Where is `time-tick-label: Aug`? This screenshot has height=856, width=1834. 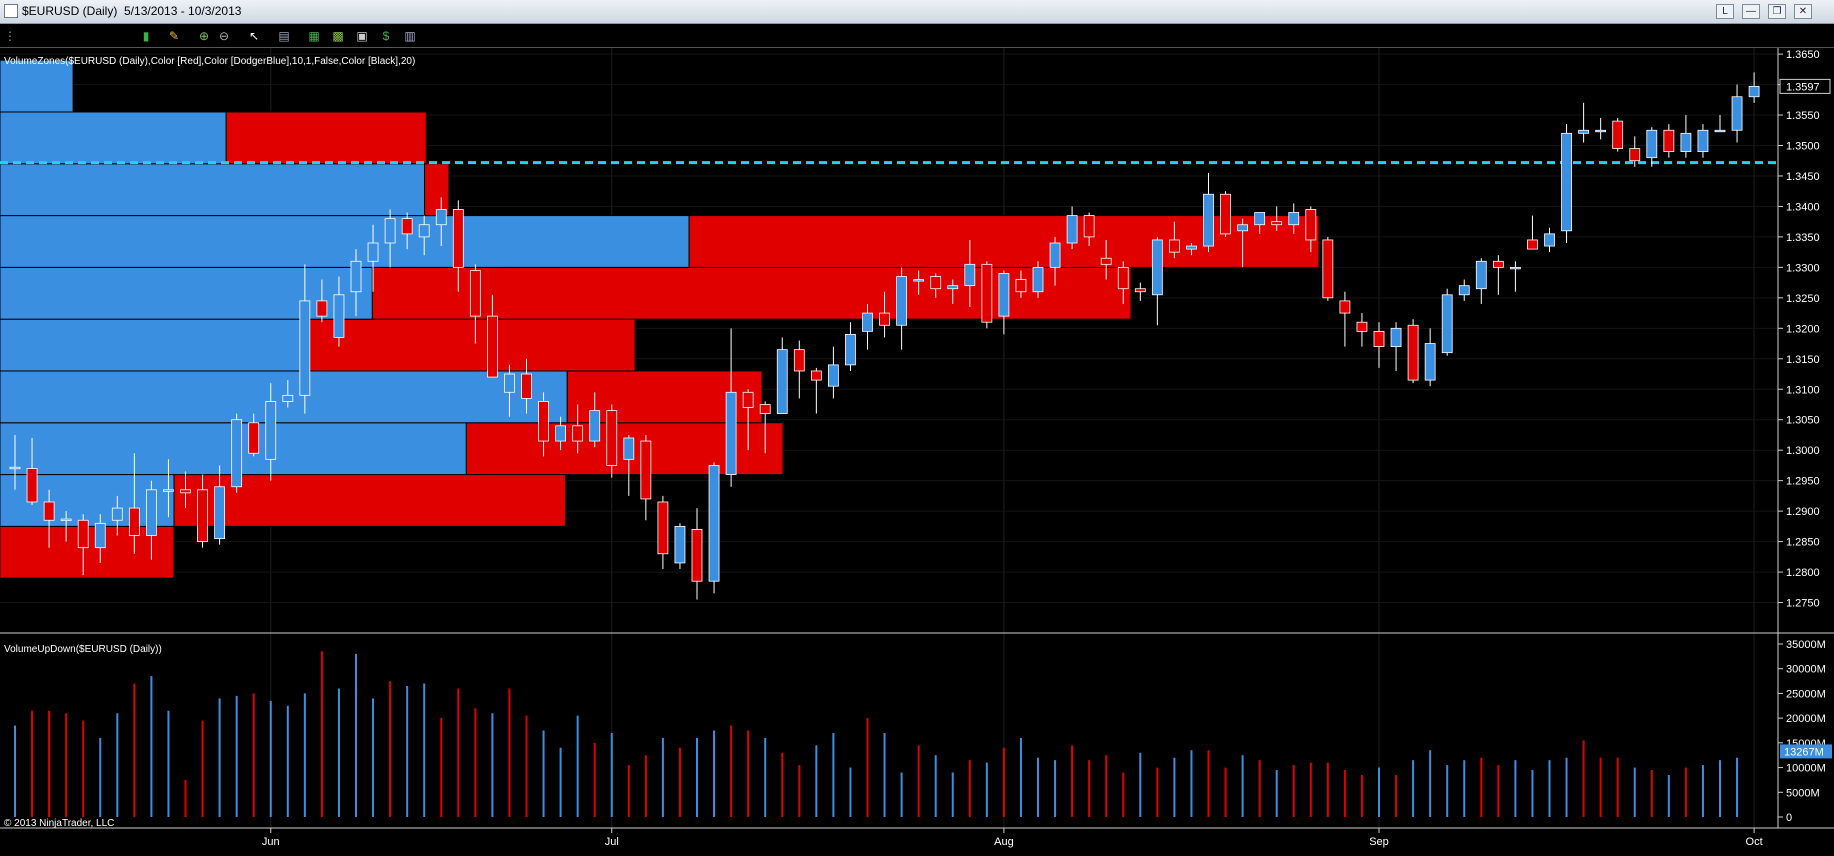 time-tick-label: Aug is located at coordinates (1004, 842).